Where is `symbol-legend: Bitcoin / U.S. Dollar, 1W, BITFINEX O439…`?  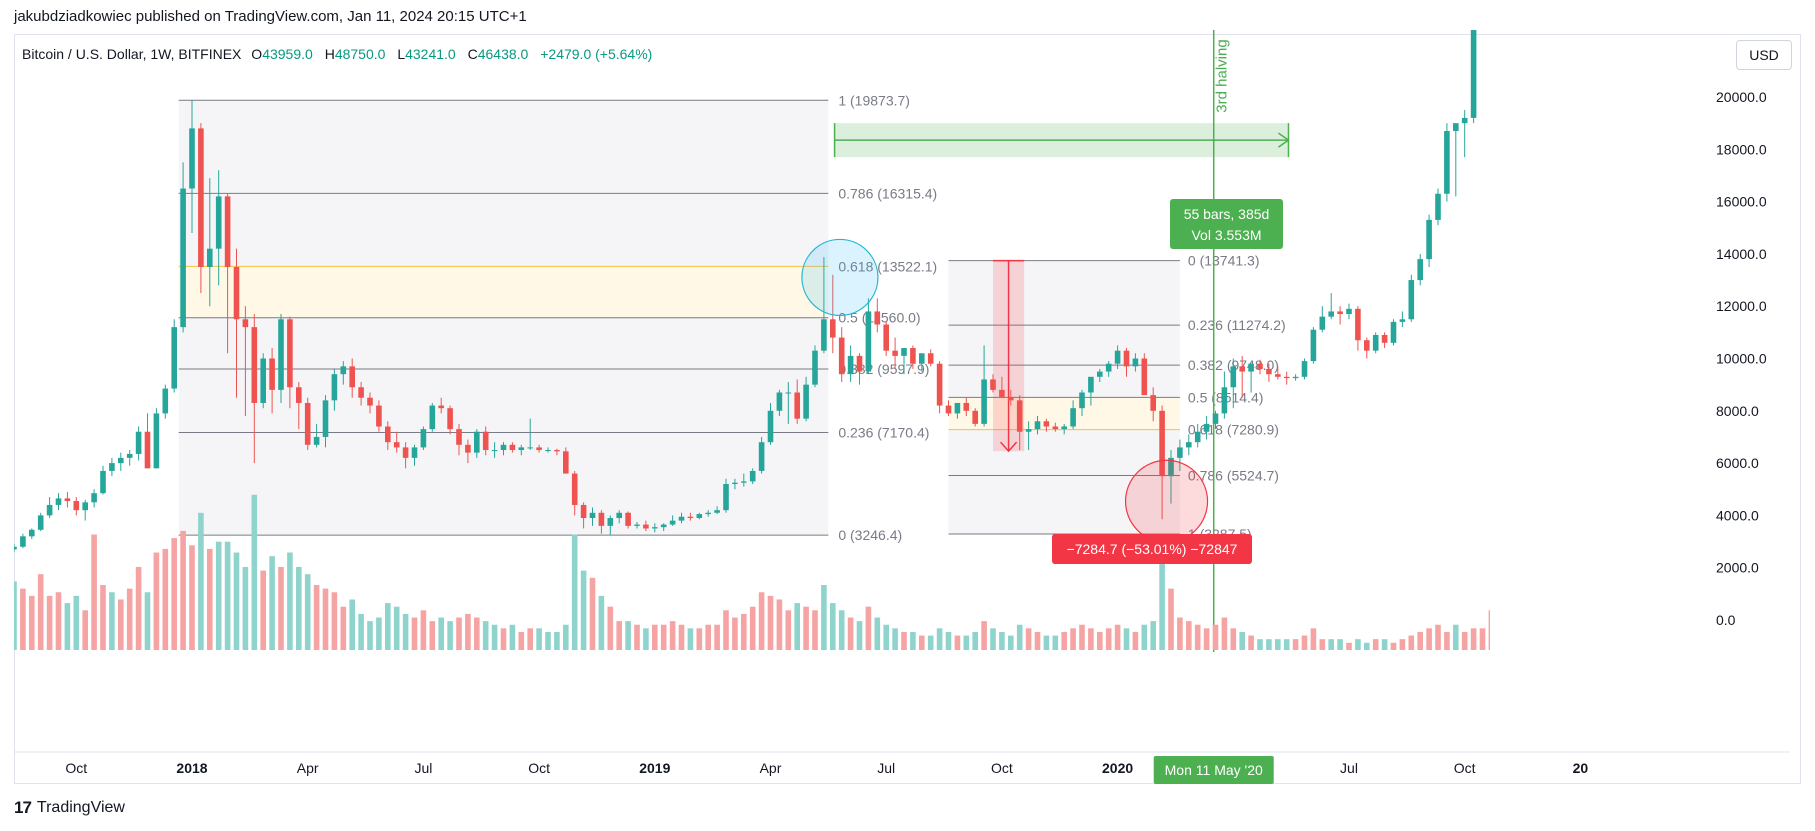
symbol-legend: Bitcoin / U.S. Dollar, 1W, BITFINEX O439… is located at coordinates (341, 54).